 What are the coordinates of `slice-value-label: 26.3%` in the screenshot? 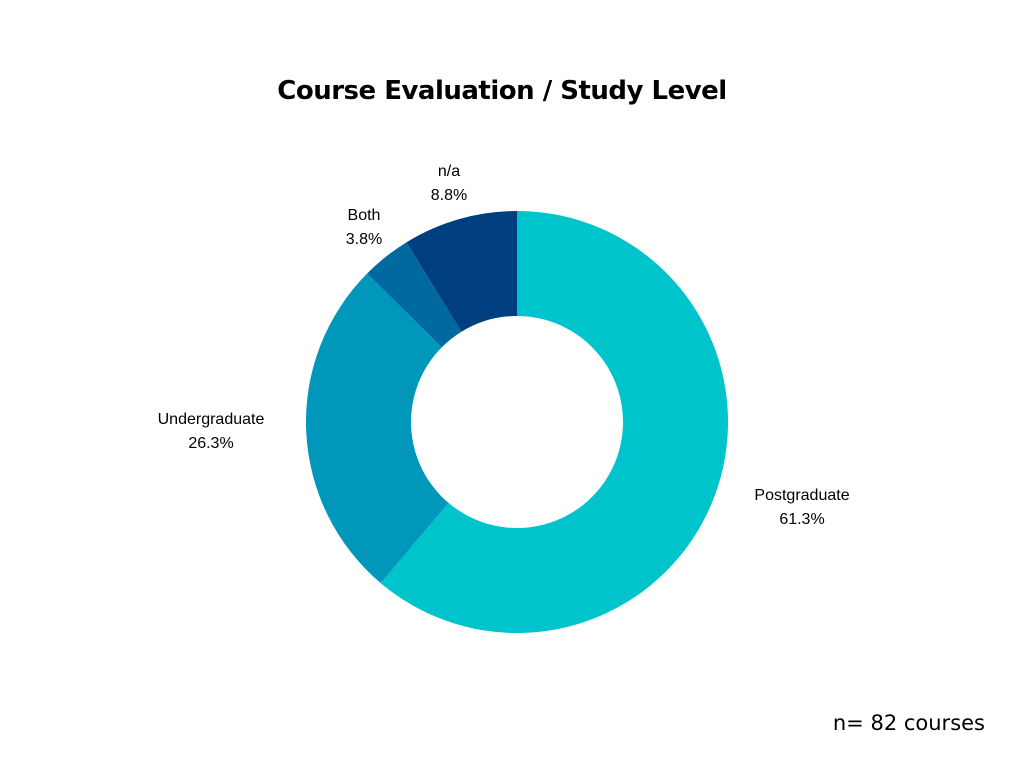 It's located at (210, 443).